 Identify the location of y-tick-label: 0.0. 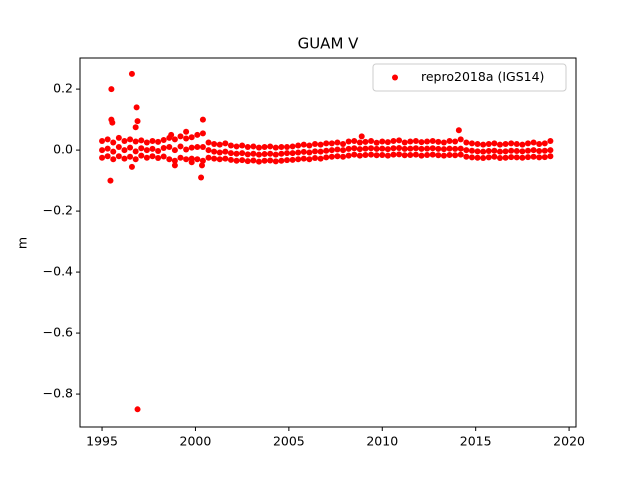
(63, 149).